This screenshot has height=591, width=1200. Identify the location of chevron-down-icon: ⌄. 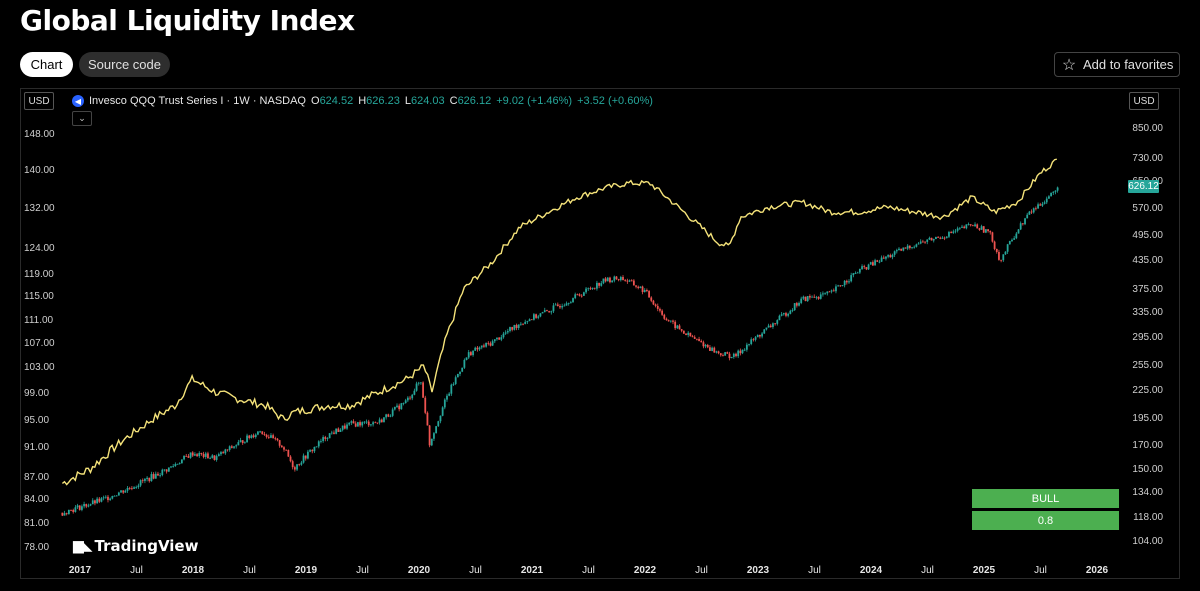
(82, 118).